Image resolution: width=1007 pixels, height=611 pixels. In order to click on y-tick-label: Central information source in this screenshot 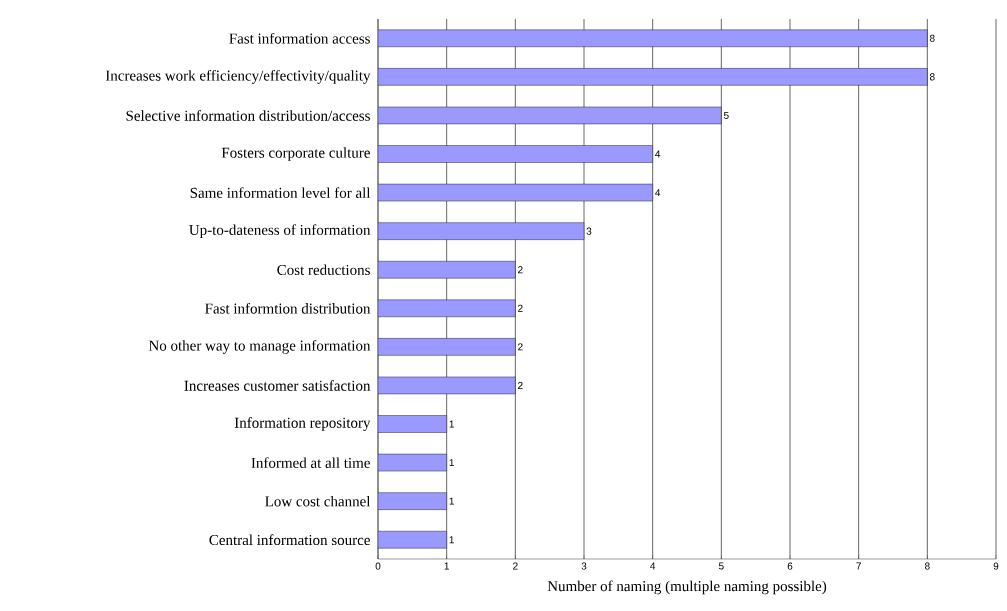, I will do `click(289, 540)`.